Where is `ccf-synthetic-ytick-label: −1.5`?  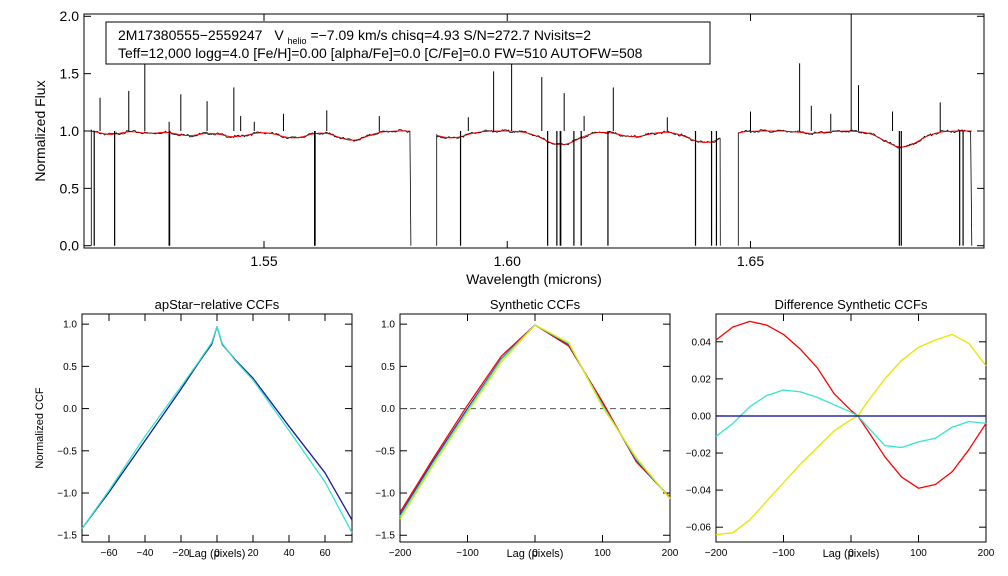
ccf-synthetic-ytick-label: −1.5 is located at coordinates (385, 536).